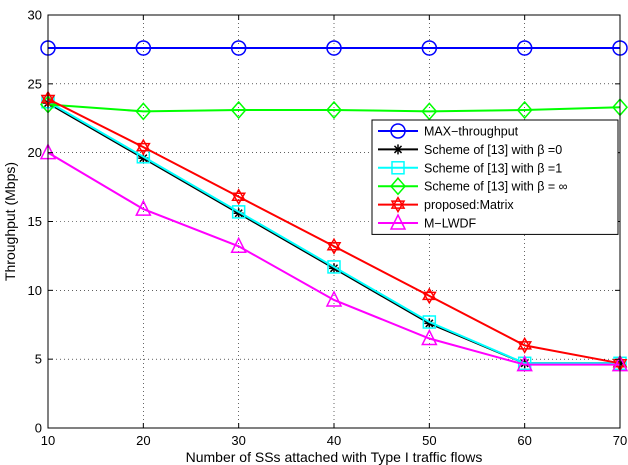  I want to click on y-axis-label: Throughput (Mbps), so click(10, 221).